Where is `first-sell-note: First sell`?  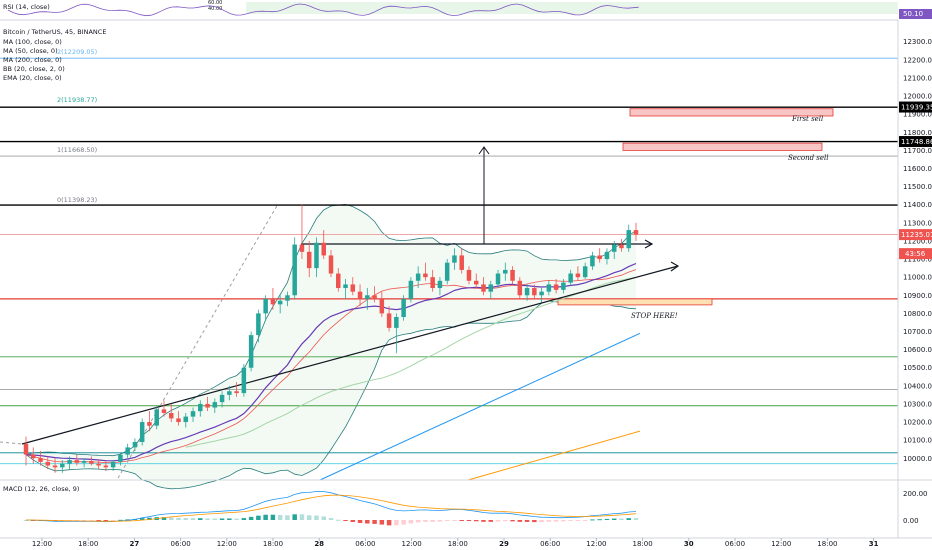
first-sell-note: First sell is located at coordinates (807, 119).